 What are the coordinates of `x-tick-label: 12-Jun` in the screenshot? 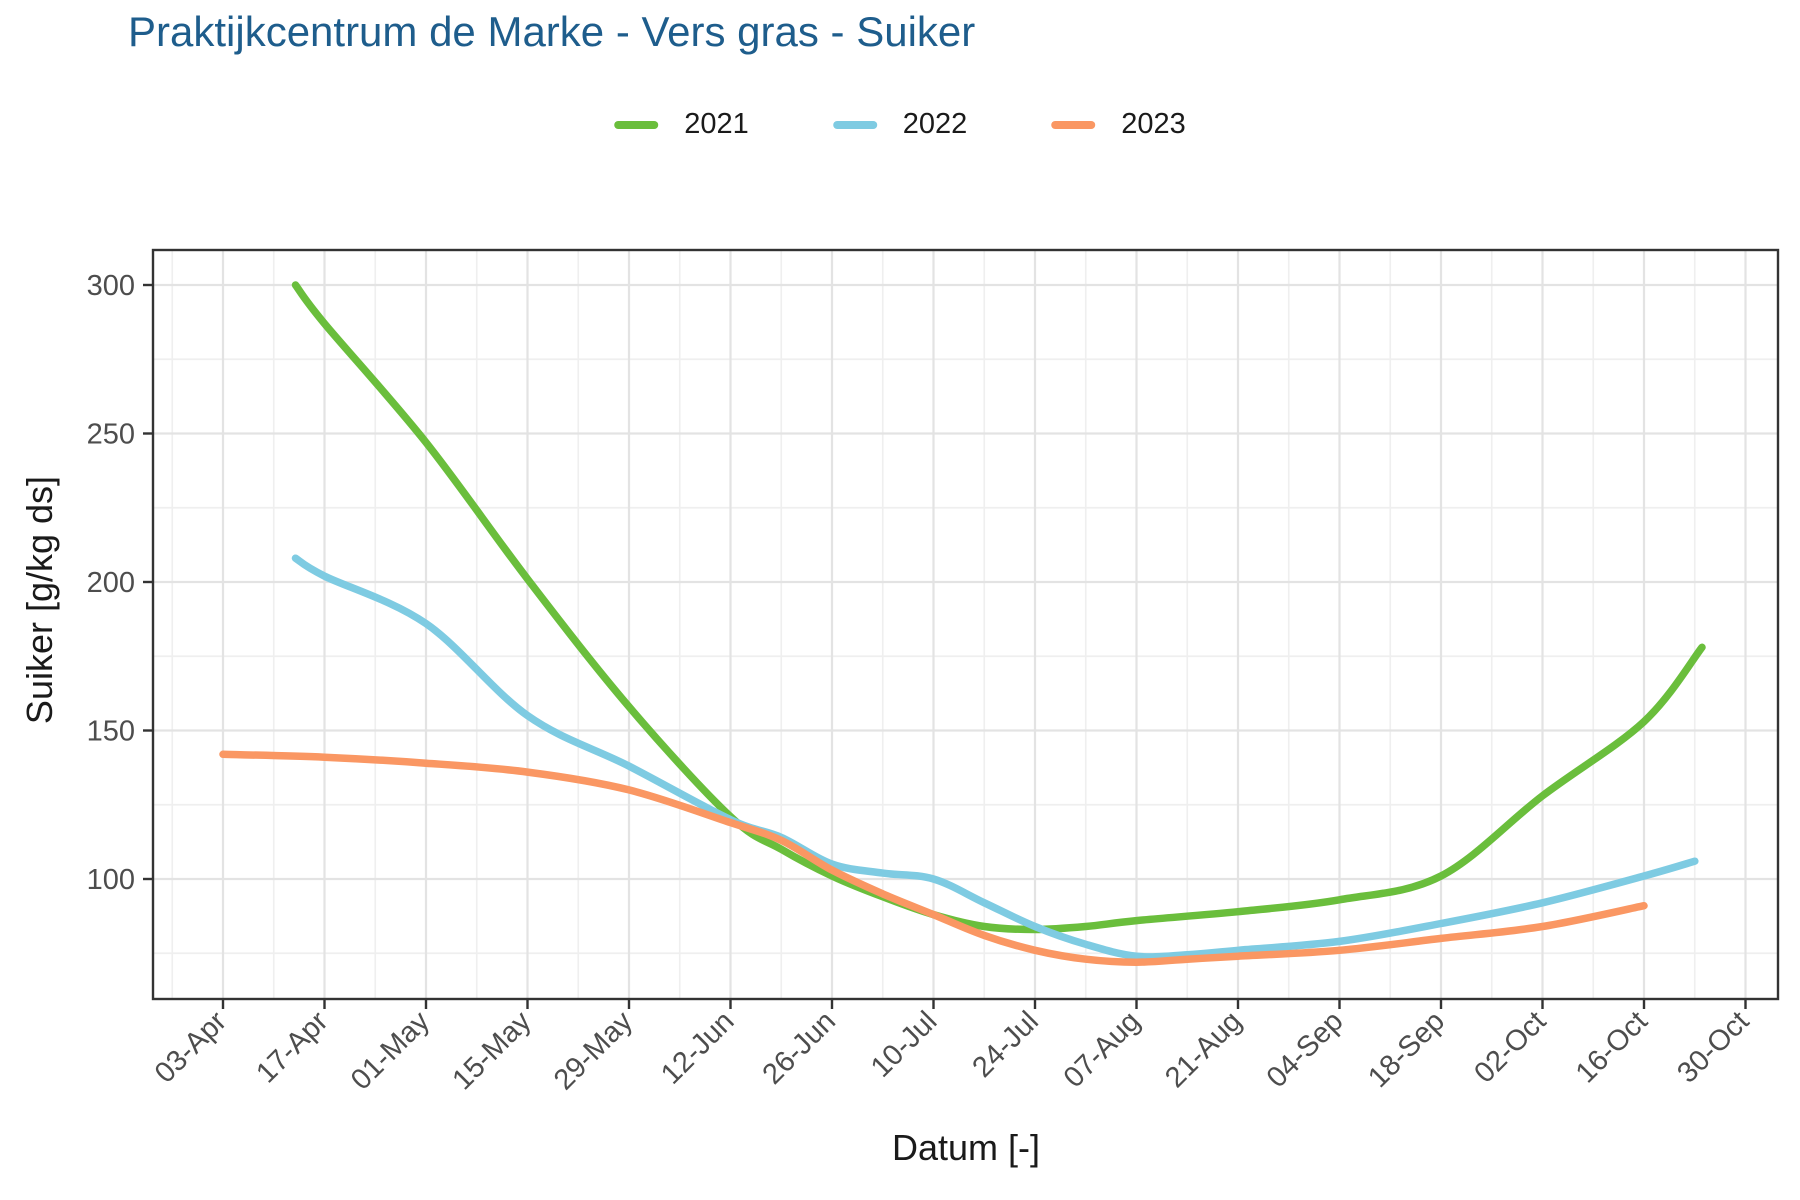 It's located at (697, 1047).